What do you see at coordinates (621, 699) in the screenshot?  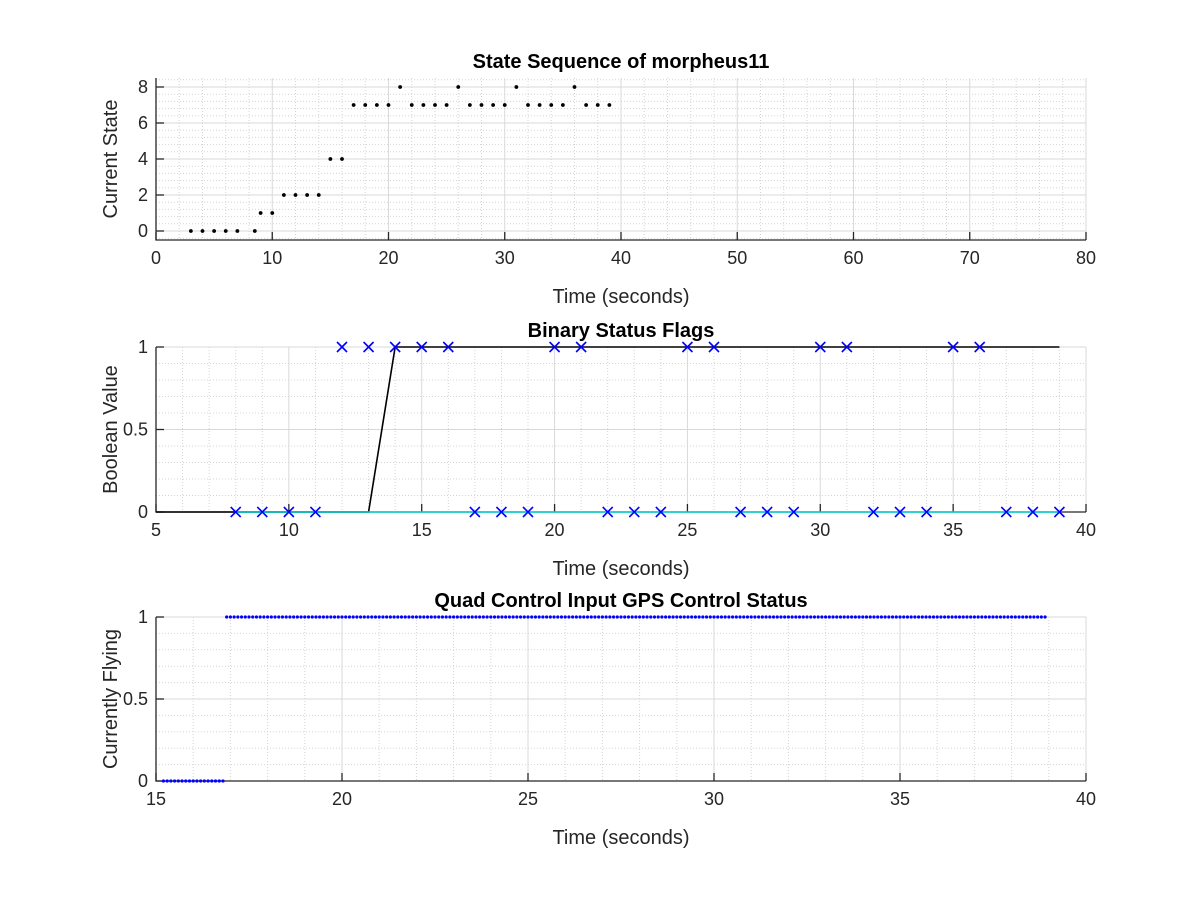 I see `grid` at bounding box center [621, 699].